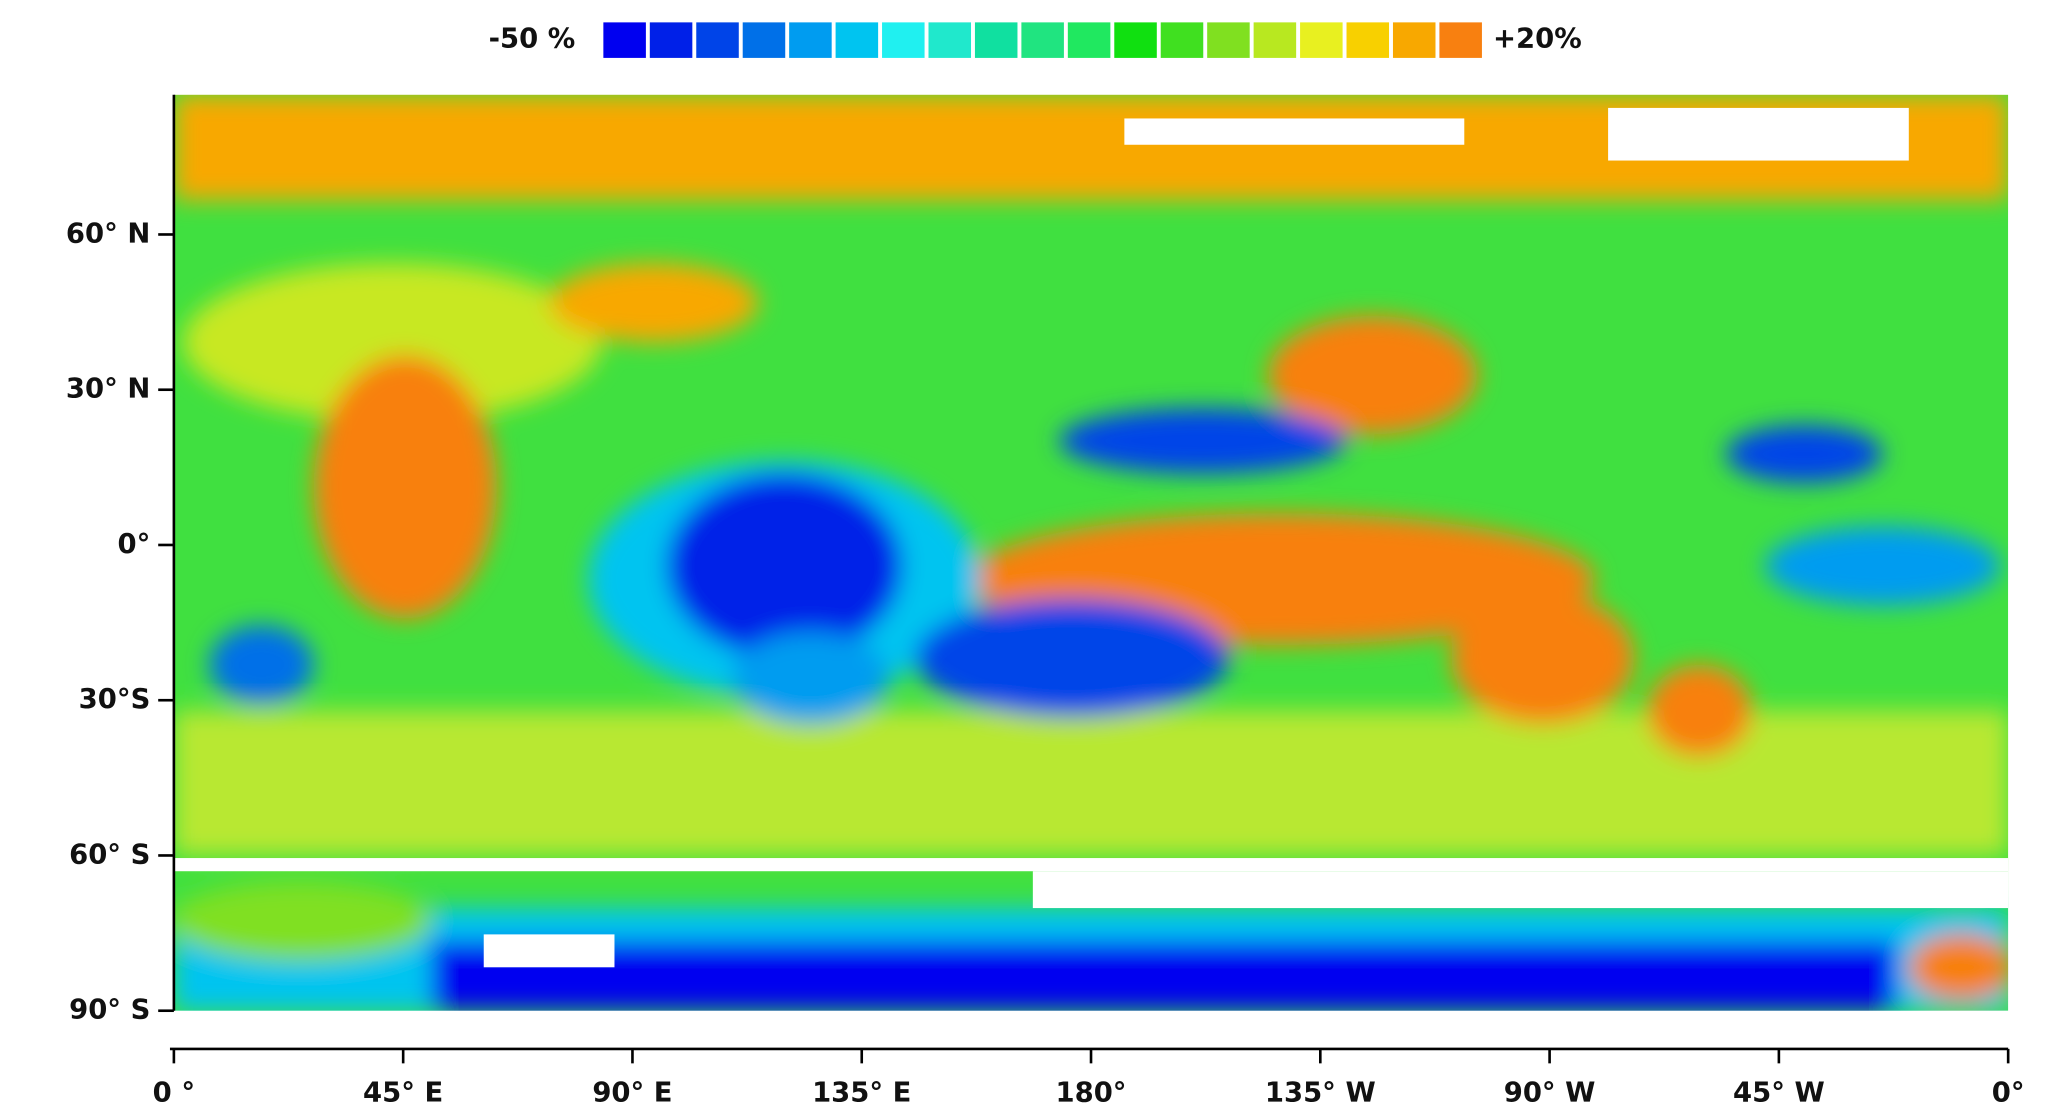 The image size is (2050, 1116). What do you see at coordinates (115, 699) in the screenshot?
I see `y-tick-label: 30°S` at bounding box center [115, 699].